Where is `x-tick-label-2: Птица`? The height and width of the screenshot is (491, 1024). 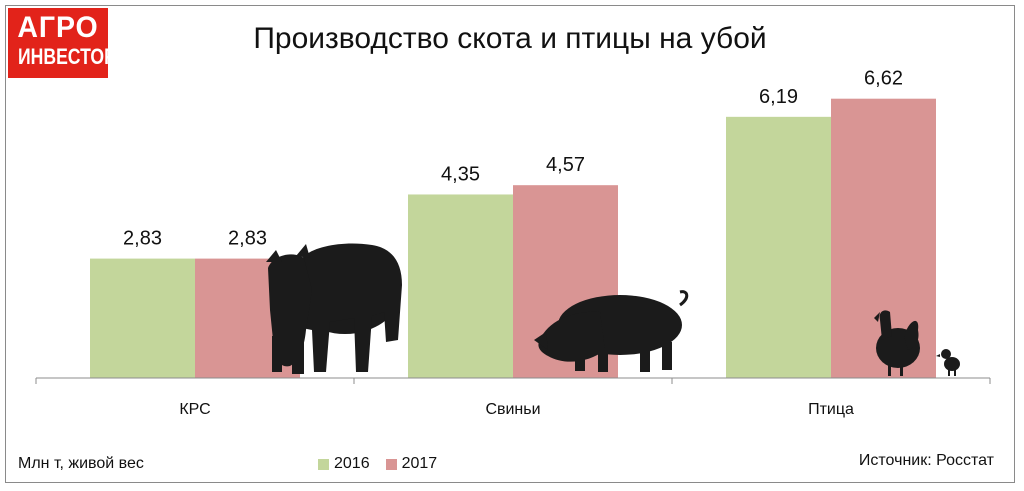 x-tick-label-2: Птица is located at coordinates (831, 409).